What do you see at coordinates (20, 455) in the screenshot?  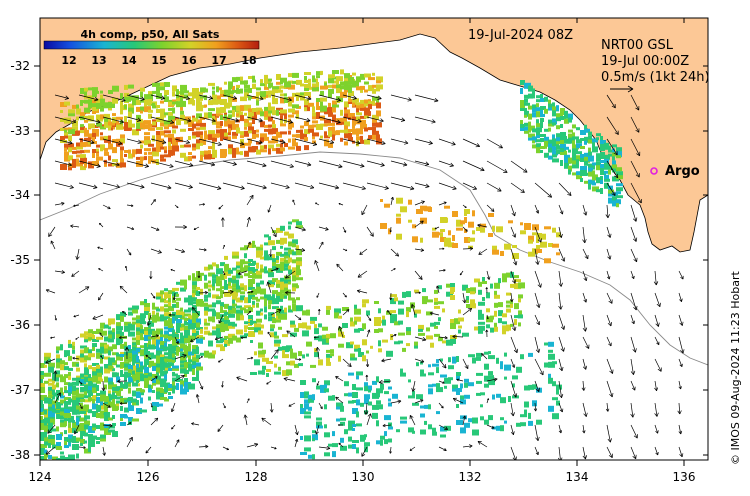 I see `y-tick-label: -38` at bounding box center [20, 455].